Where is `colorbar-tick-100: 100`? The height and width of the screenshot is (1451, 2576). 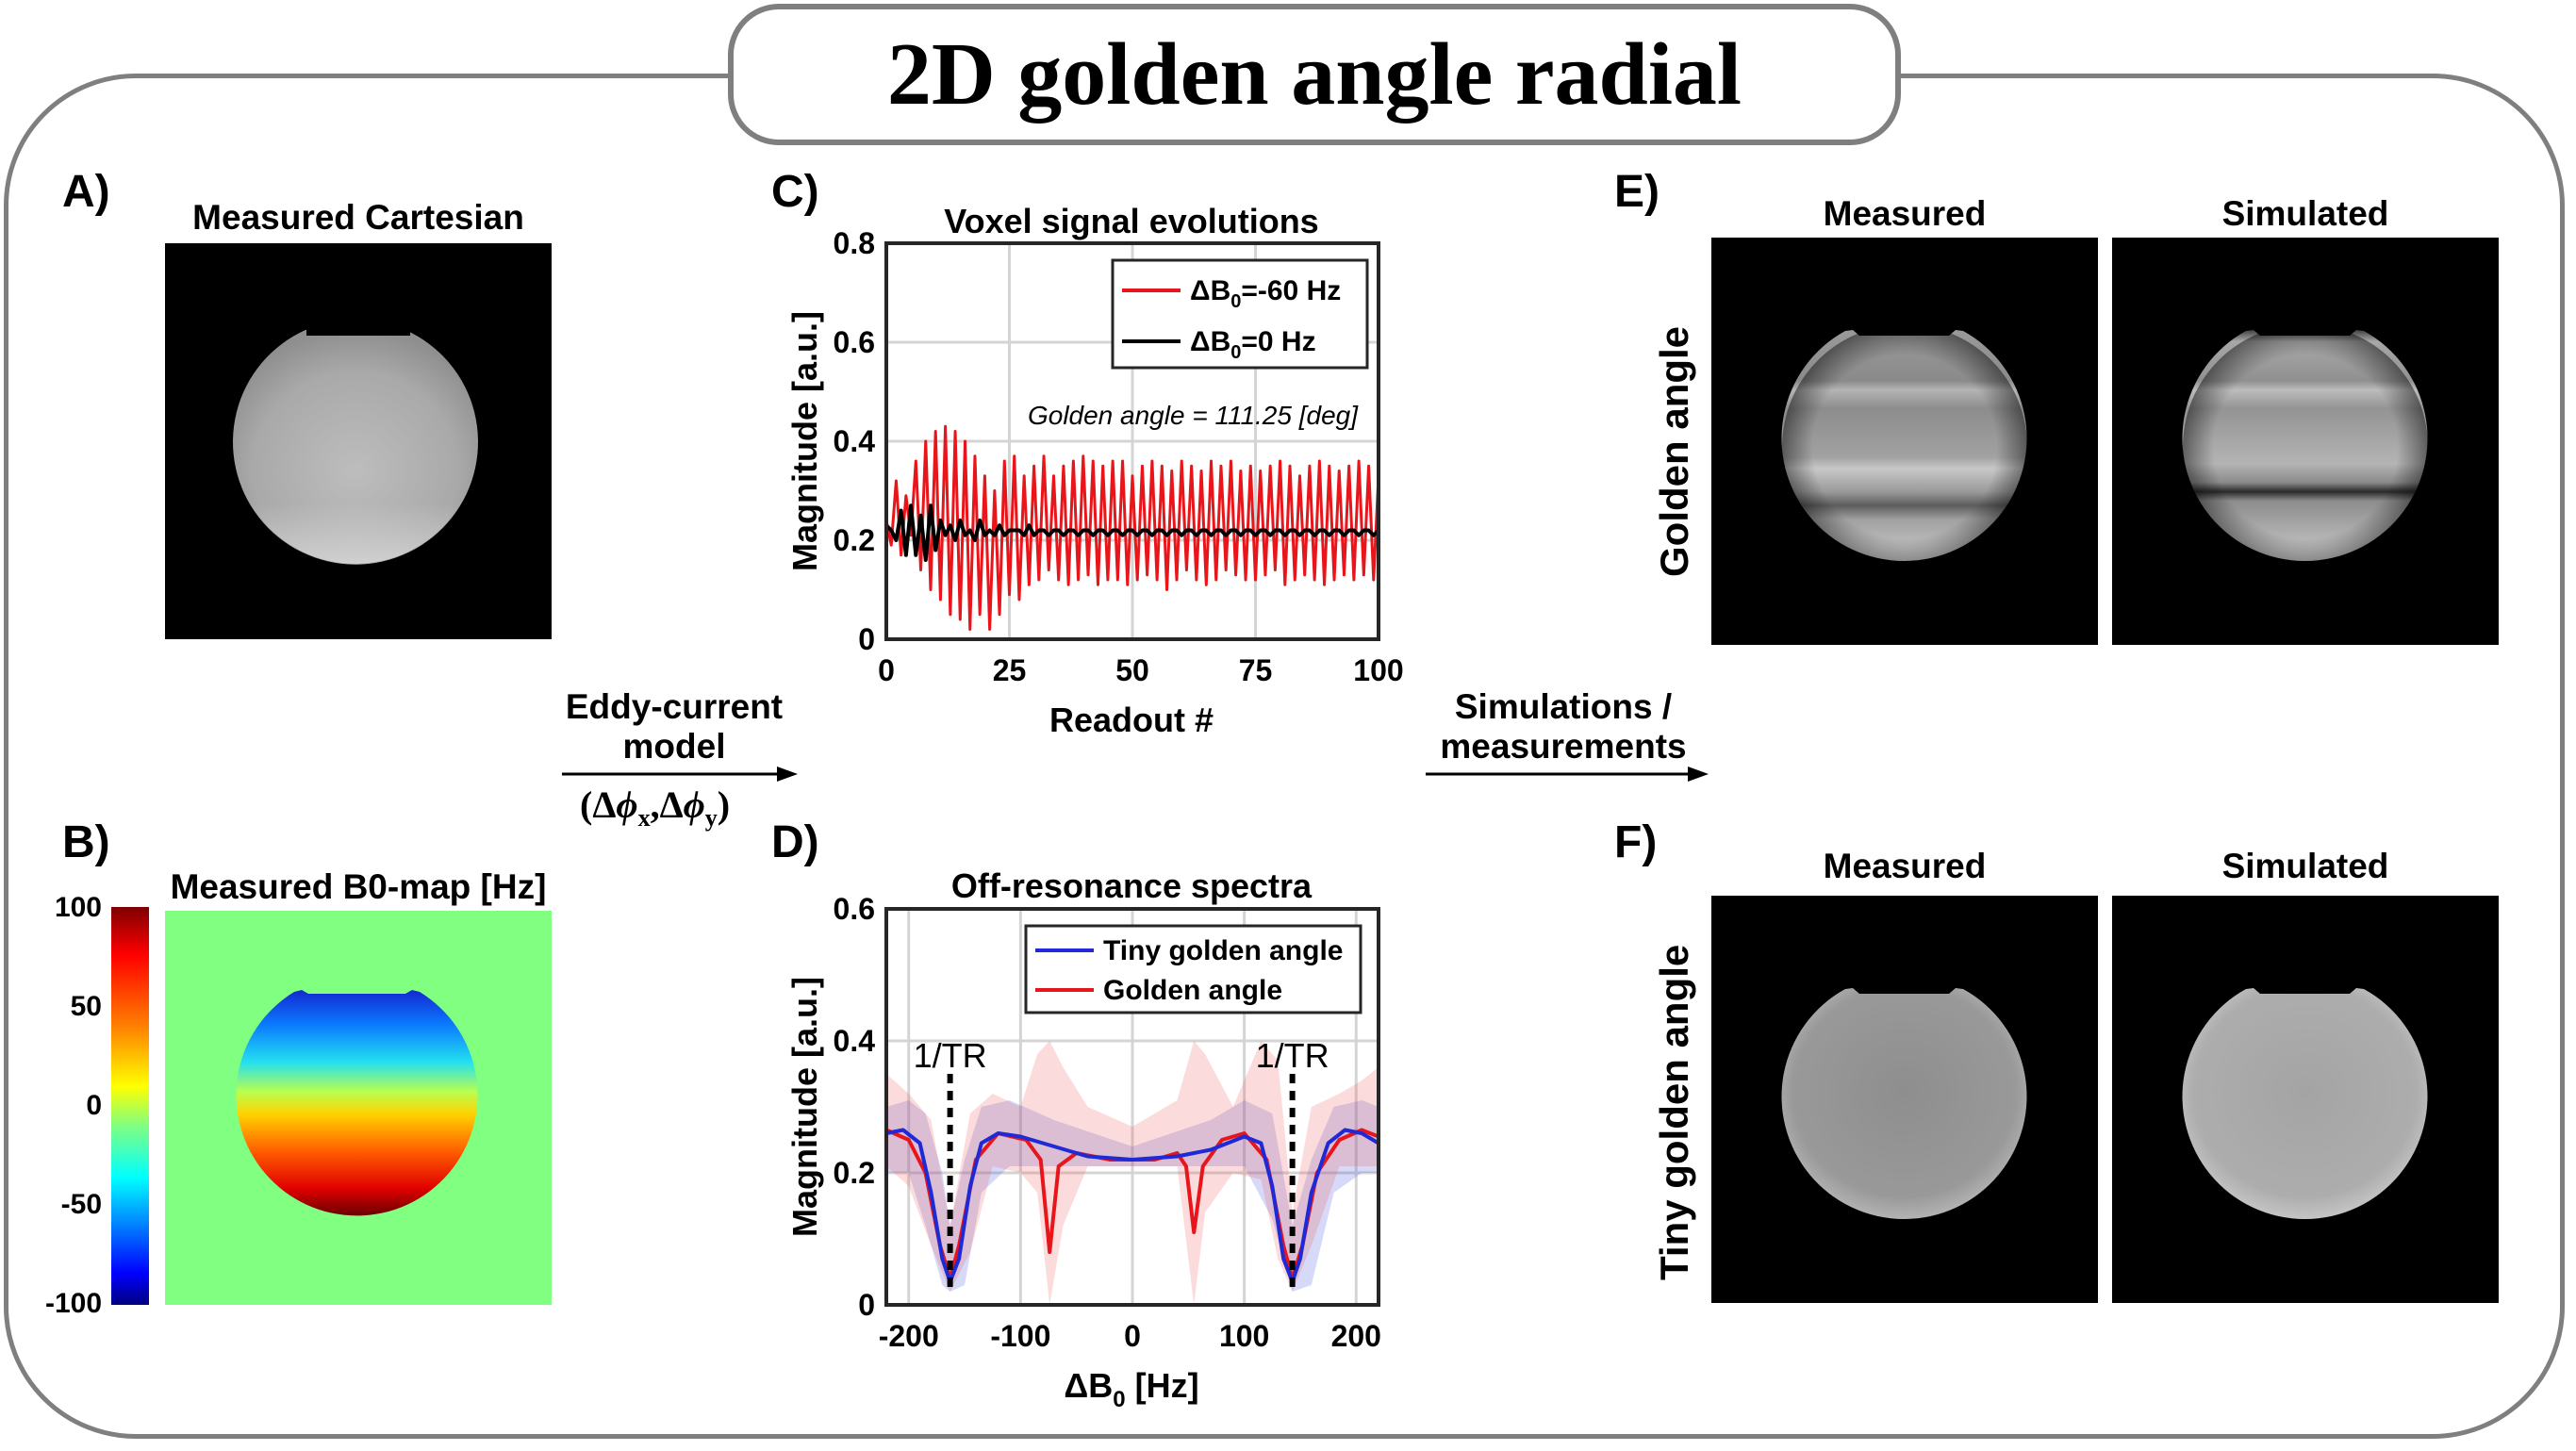
colorbar-tick-100: 100 is located at coordinates (78, 907).